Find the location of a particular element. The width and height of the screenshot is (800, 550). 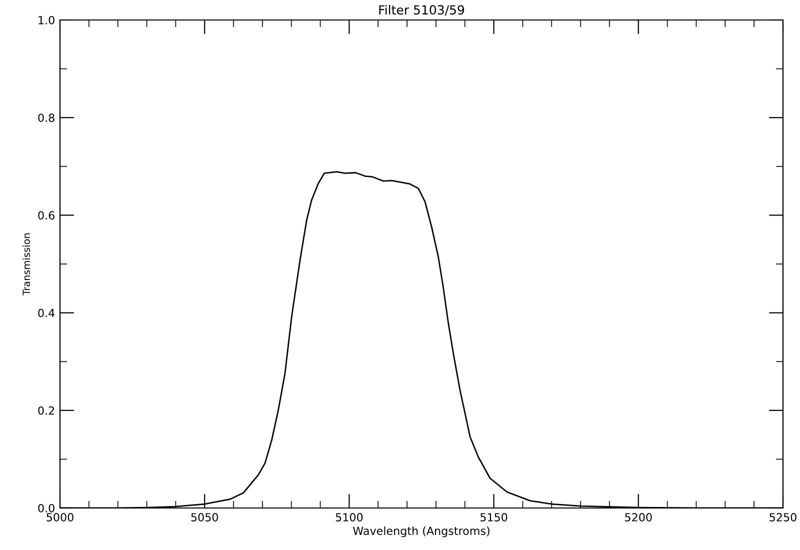

y-tick-label: 0.8 is located at coordinates (46, 118).